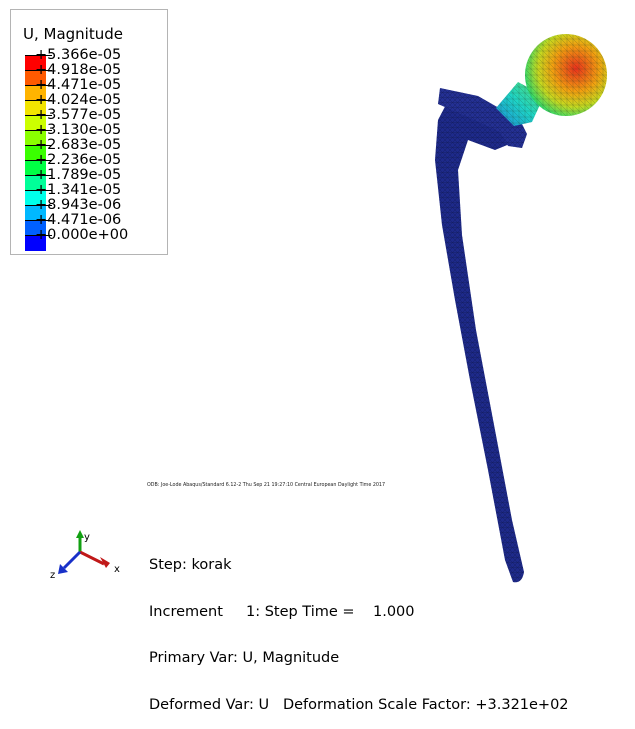 Image resolution: width=635 pixels, height=729 pixels. Describe the element at coordinates (78, 205) in the screenshot. I see `legend-label: +8.943e-06` at that location.